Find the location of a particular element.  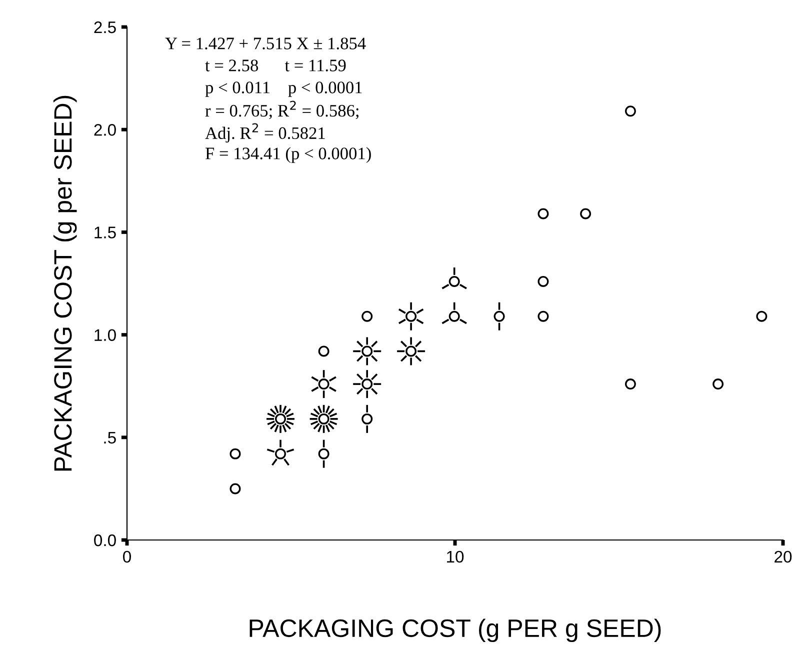

annotation: p < 0.011 p < 0.0001 is located at coordinates (283, 89).